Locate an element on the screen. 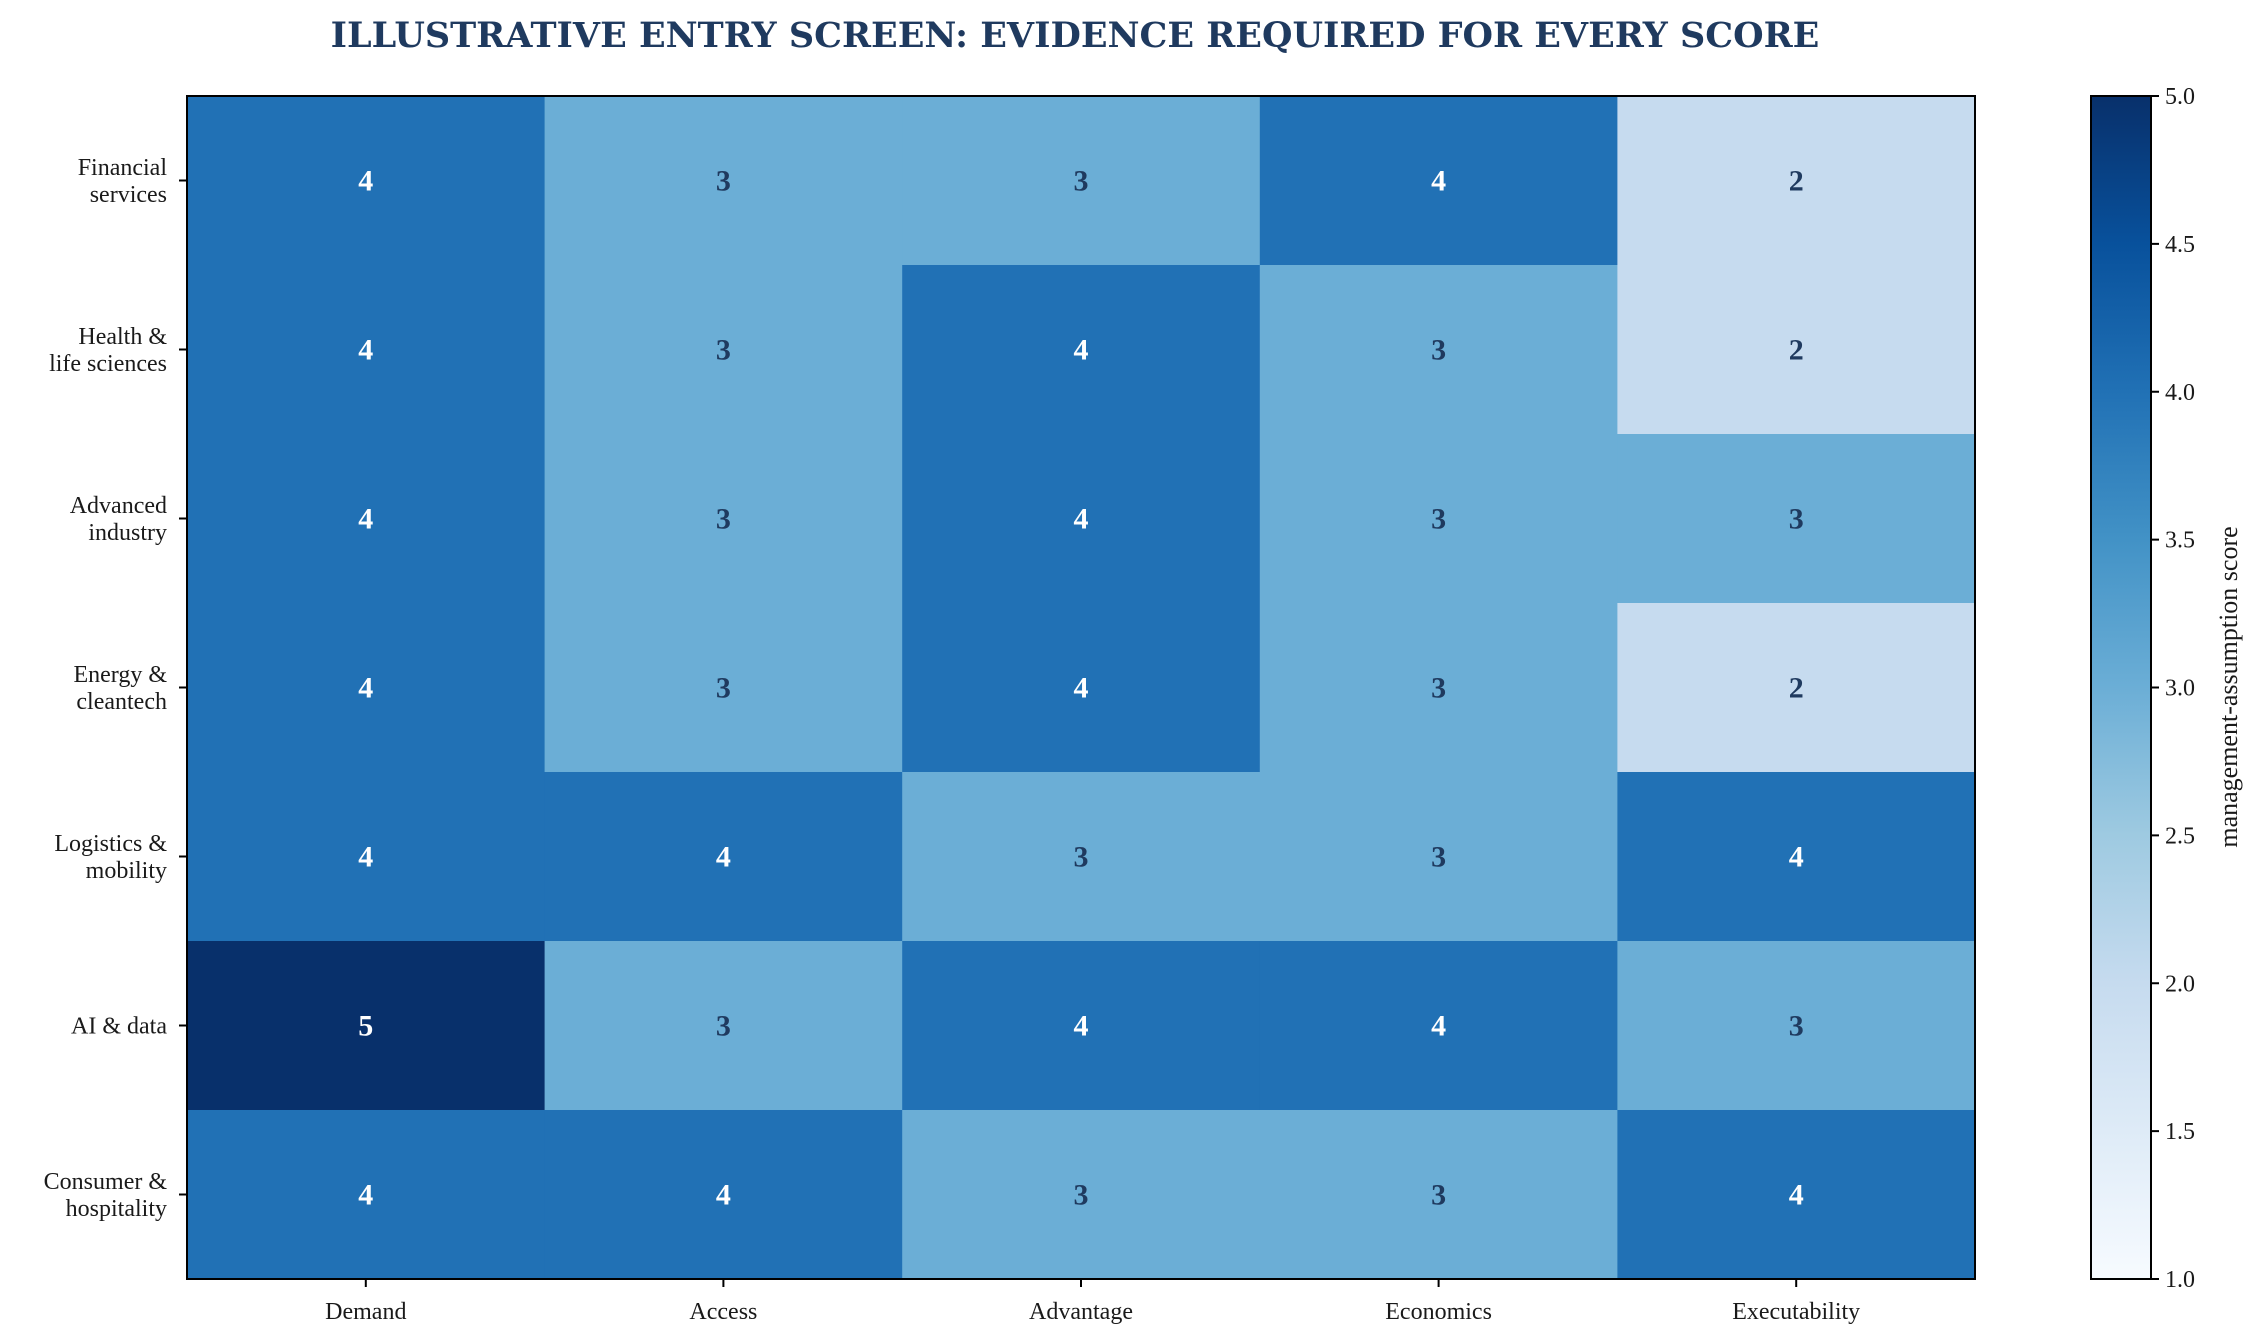 Image resolution: width=2258 pixels, height=1341 pixels. x-tick-label: Economics is located at coordinates (1438, 1312).